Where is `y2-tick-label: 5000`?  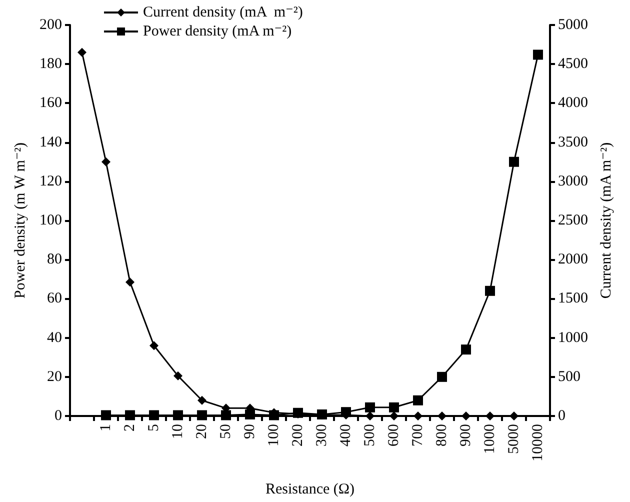 y2-tick-label: 5000 is located at coordinates (573, 25).